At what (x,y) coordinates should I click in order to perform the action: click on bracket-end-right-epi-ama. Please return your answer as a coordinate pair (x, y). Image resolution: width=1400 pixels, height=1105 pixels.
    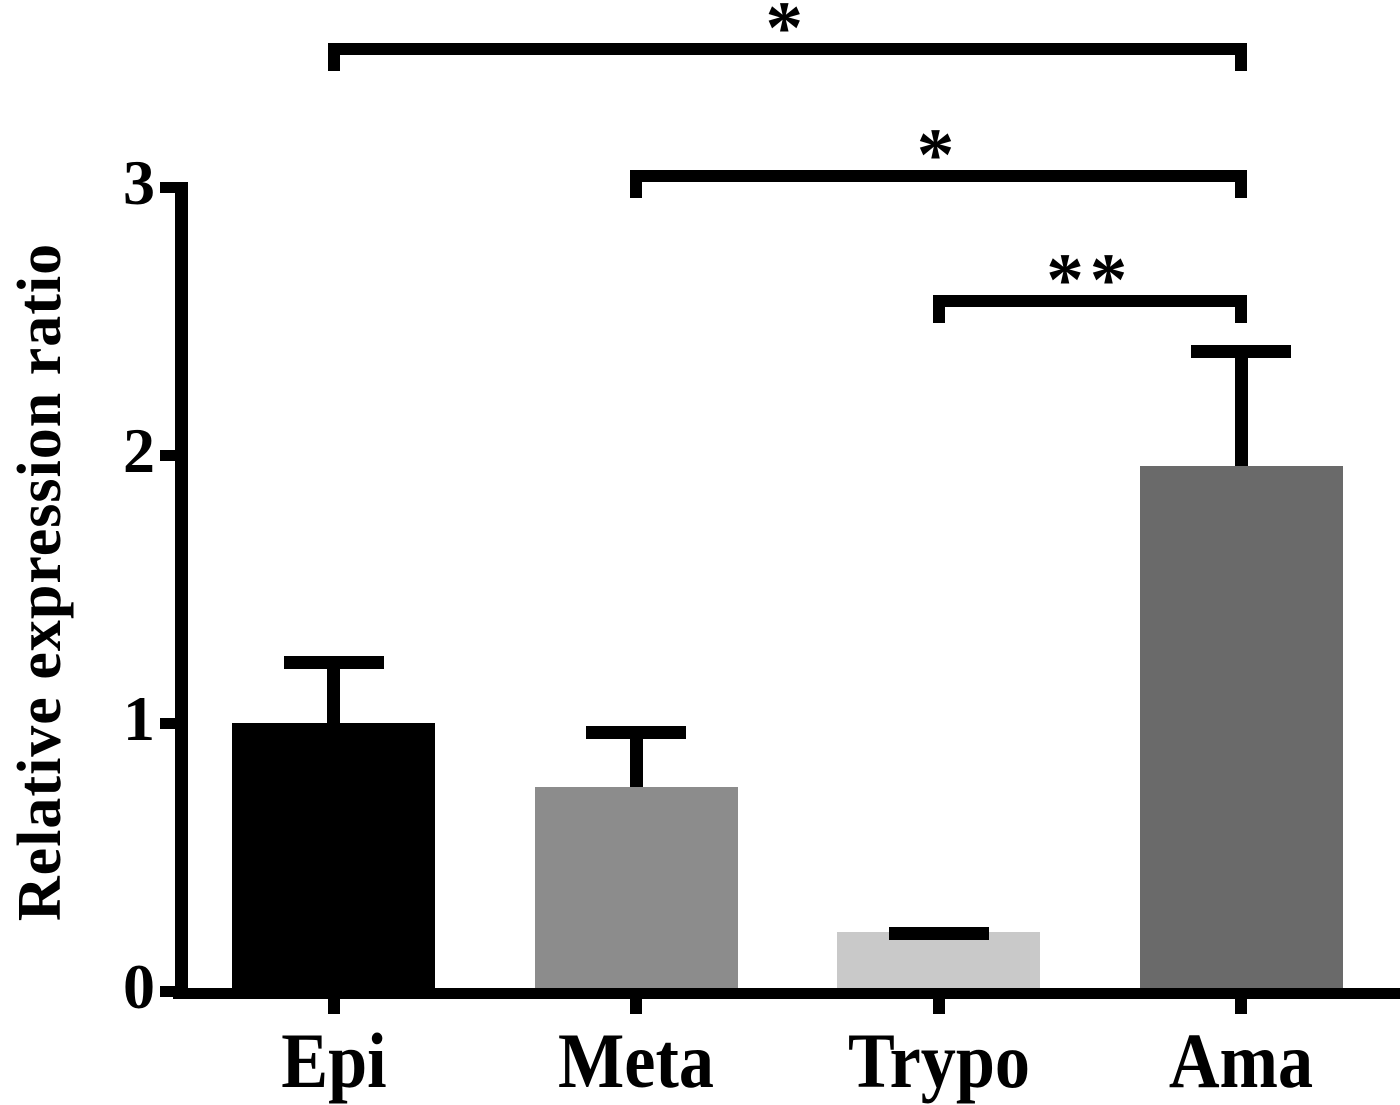
    Looking at the image, I should click on (1241, 57).